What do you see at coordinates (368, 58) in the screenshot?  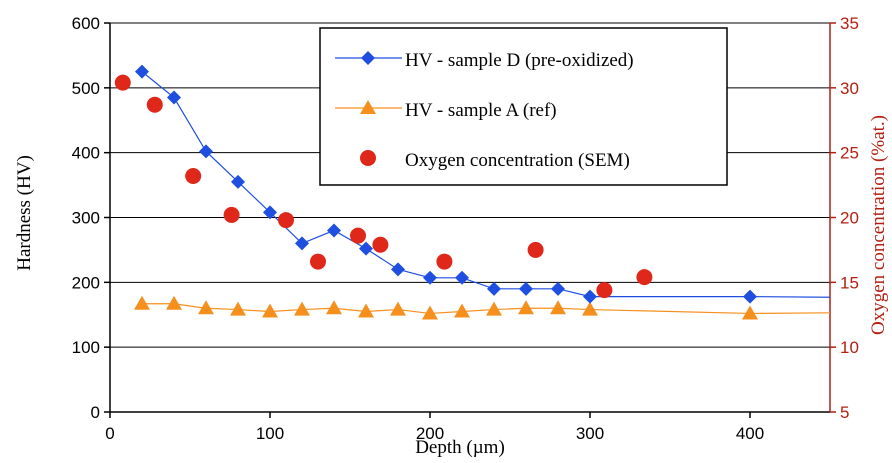 I see `legend-marker-sample-d` at bounding box center [368, 58].